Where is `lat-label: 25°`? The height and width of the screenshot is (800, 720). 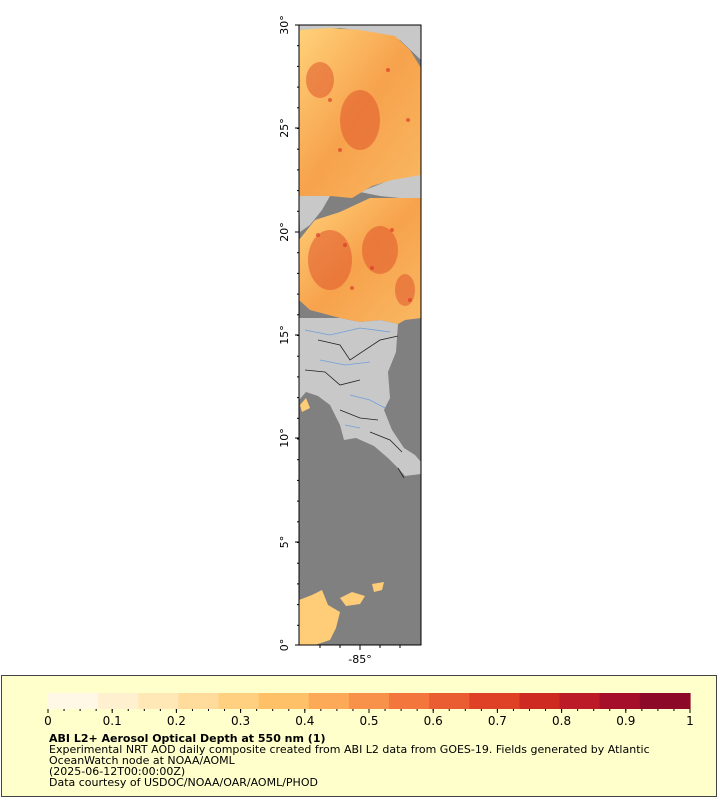 lat-label: 25° is located at coordinates (284, 128).